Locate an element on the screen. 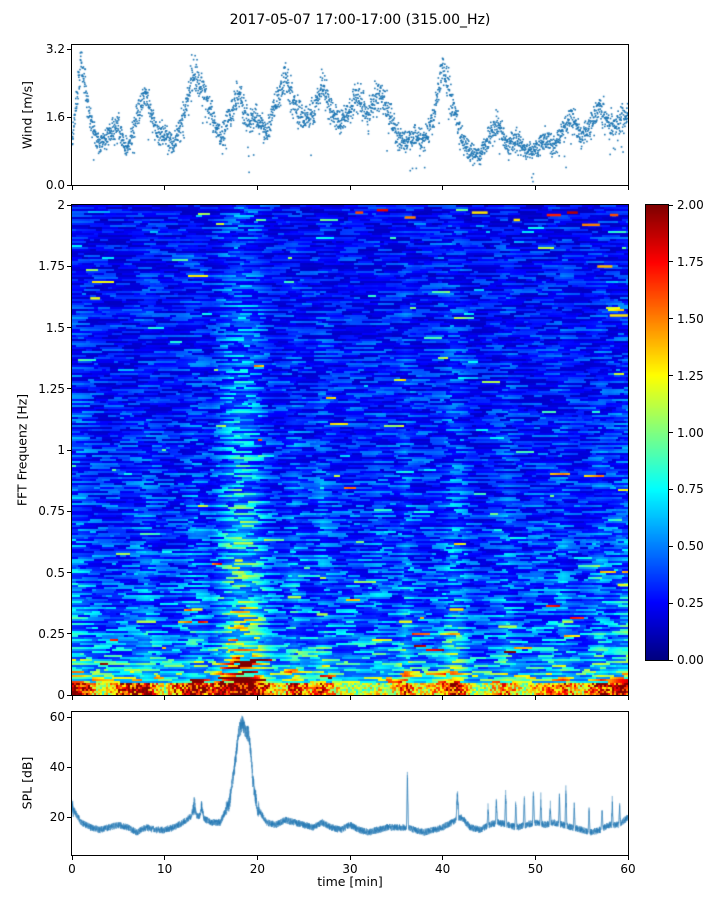 This screenshot has width=720, height=900. figure-title: 2017-05-07 17:00-17:00 (315.00_Hz) is located at coordinates (360, 20).